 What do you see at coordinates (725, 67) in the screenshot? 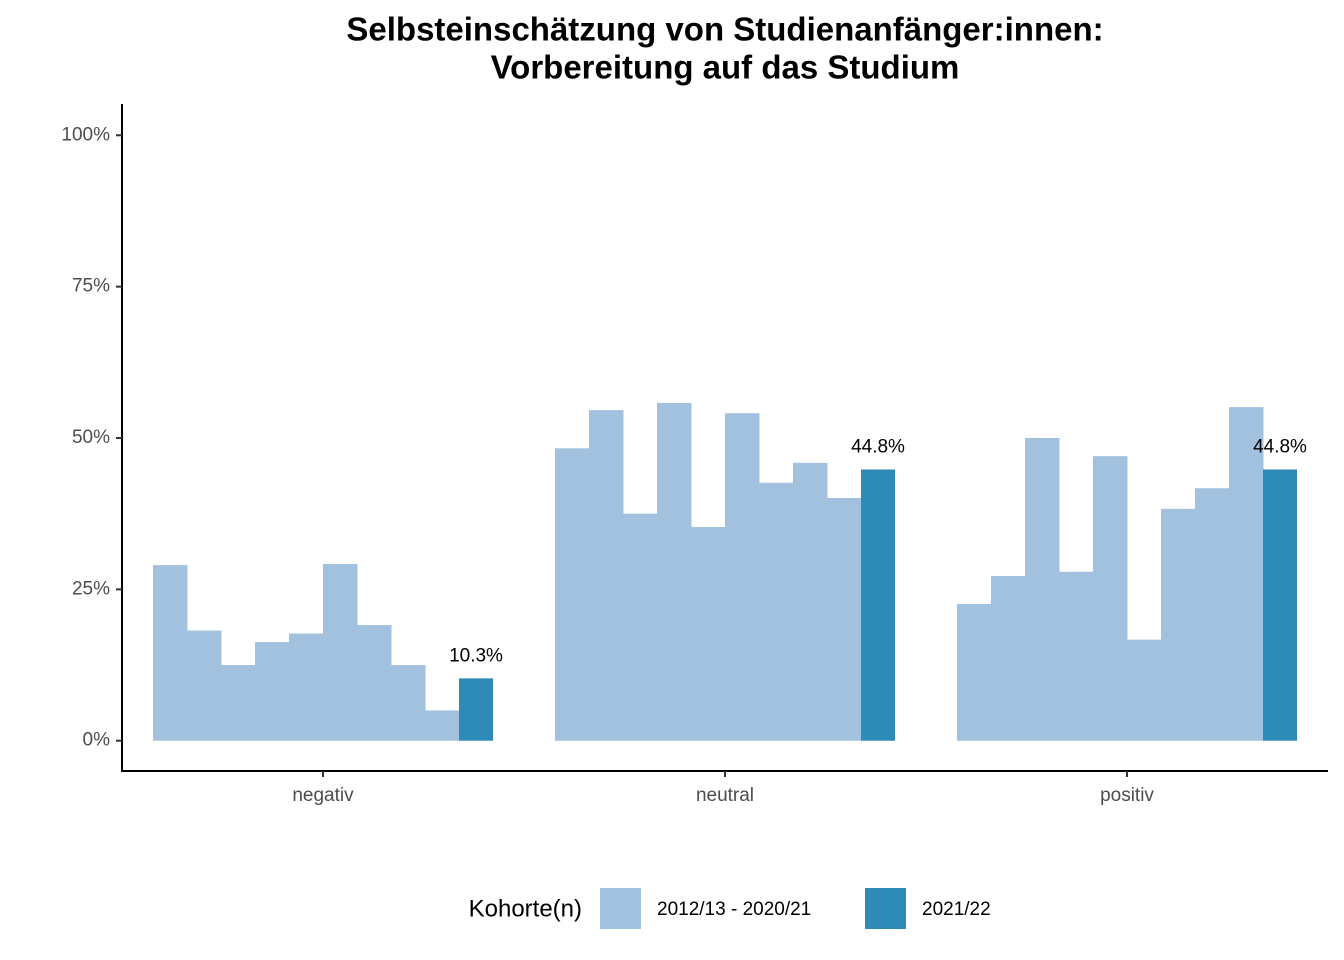
I see `chart-title: Vorbereitung auf das Studium` at bounding box center [725, 67].